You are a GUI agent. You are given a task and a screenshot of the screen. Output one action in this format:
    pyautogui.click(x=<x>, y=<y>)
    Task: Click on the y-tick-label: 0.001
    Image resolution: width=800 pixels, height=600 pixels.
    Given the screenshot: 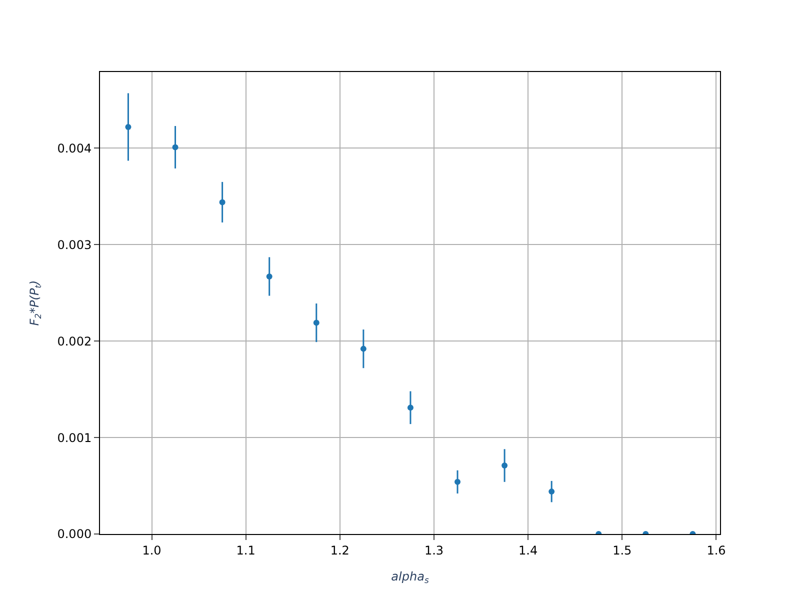 What is the action you would take?
    pyautogui.click(x=74, y=437)
    